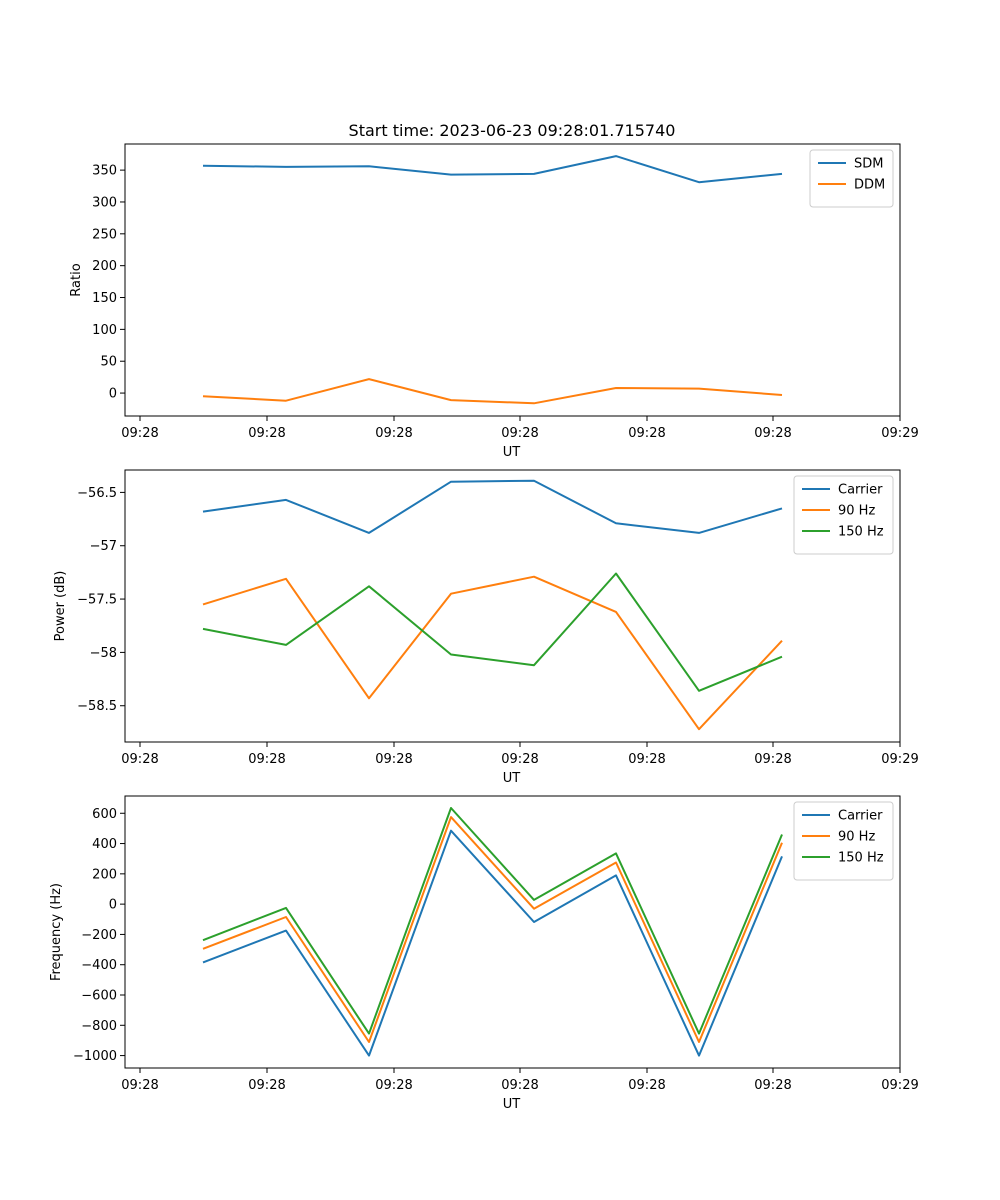 The width and height of the screenshot is (1000, 1200). I want to click on y-tick-label: −200, so click(99, 935).